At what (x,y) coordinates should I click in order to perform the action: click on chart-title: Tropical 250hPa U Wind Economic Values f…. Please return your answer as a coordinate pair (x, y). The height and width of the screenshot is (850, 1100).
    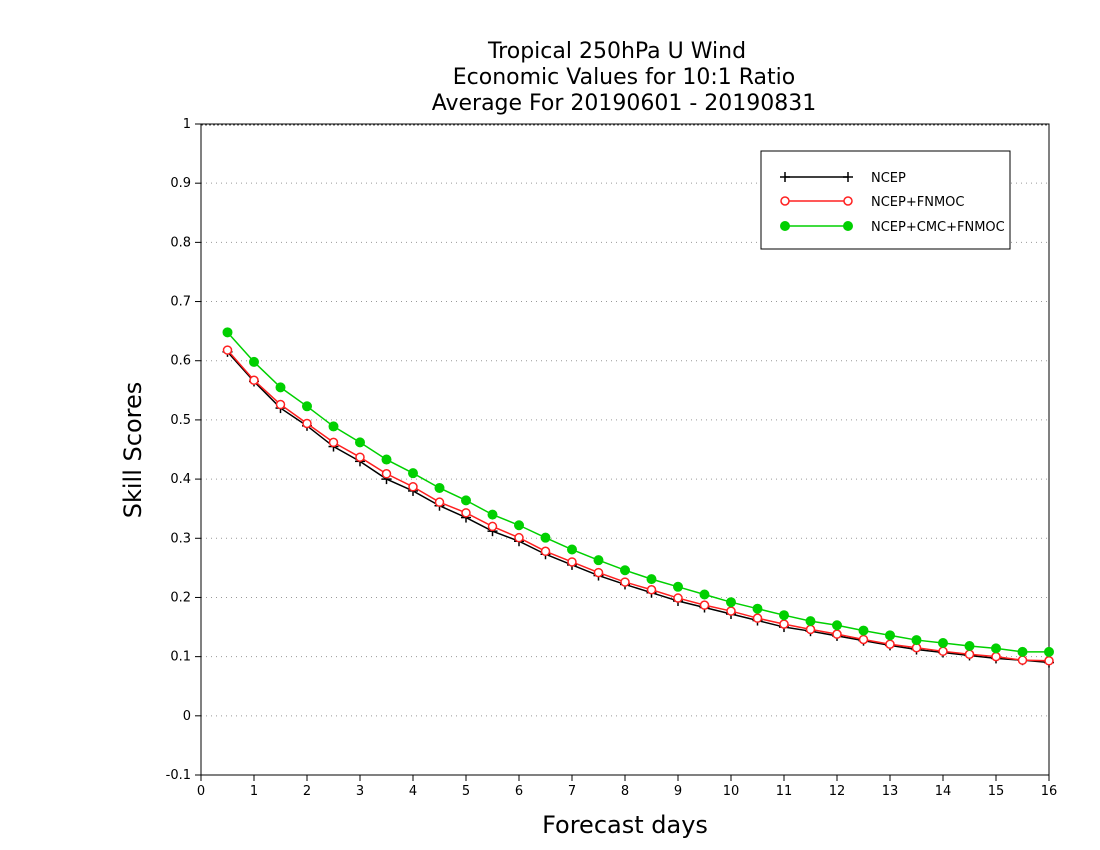
    Looking at the image, I should click on (624, 77).